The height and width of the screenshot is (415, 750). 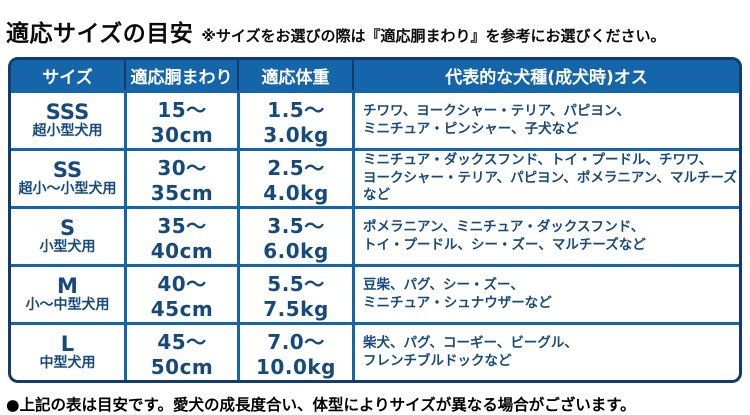 What do you see at coordinates (180, 235) in the screenshot?
I see `waist-value: 35〜40cm` at bounding box center [180, 235].